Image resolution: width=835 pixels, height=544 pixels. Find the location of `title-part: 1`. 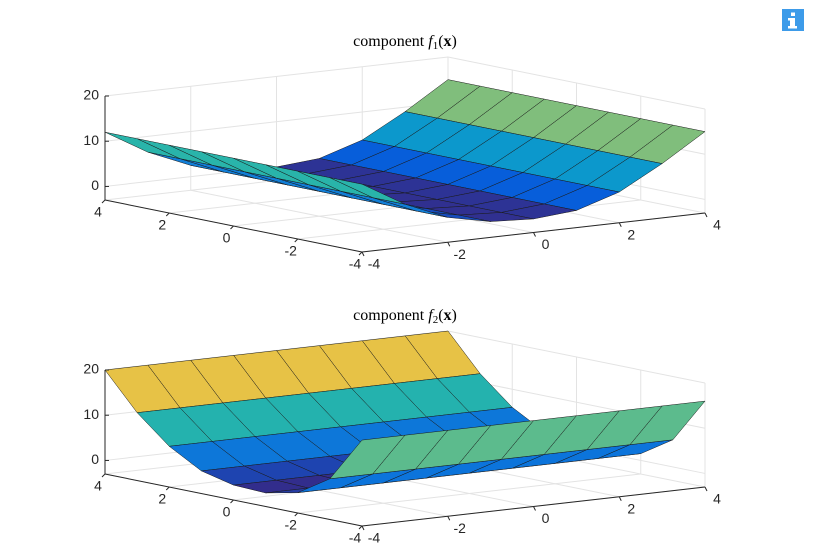

title-part: 1 is located at coordinates (436, 46).